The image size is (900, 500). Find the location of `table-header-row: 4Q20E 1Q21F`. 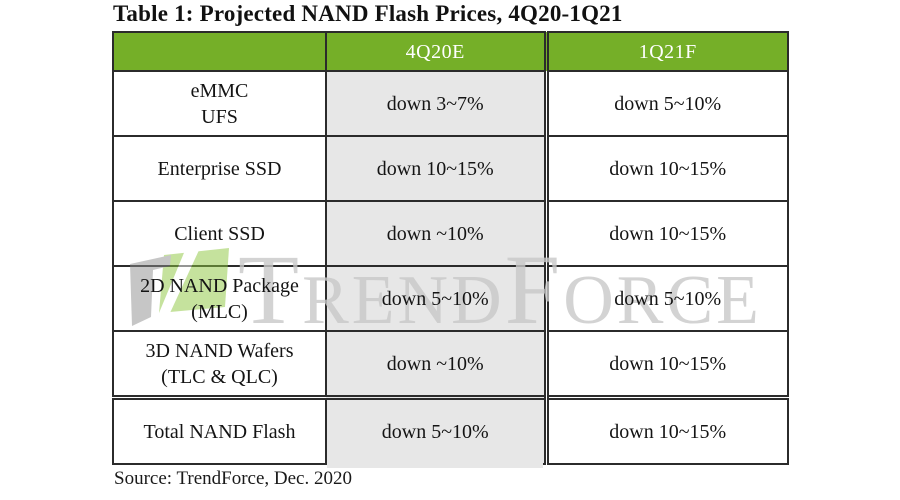

table-header-row: 4Q20E 1Q21F is located at coordinates (450, 51).